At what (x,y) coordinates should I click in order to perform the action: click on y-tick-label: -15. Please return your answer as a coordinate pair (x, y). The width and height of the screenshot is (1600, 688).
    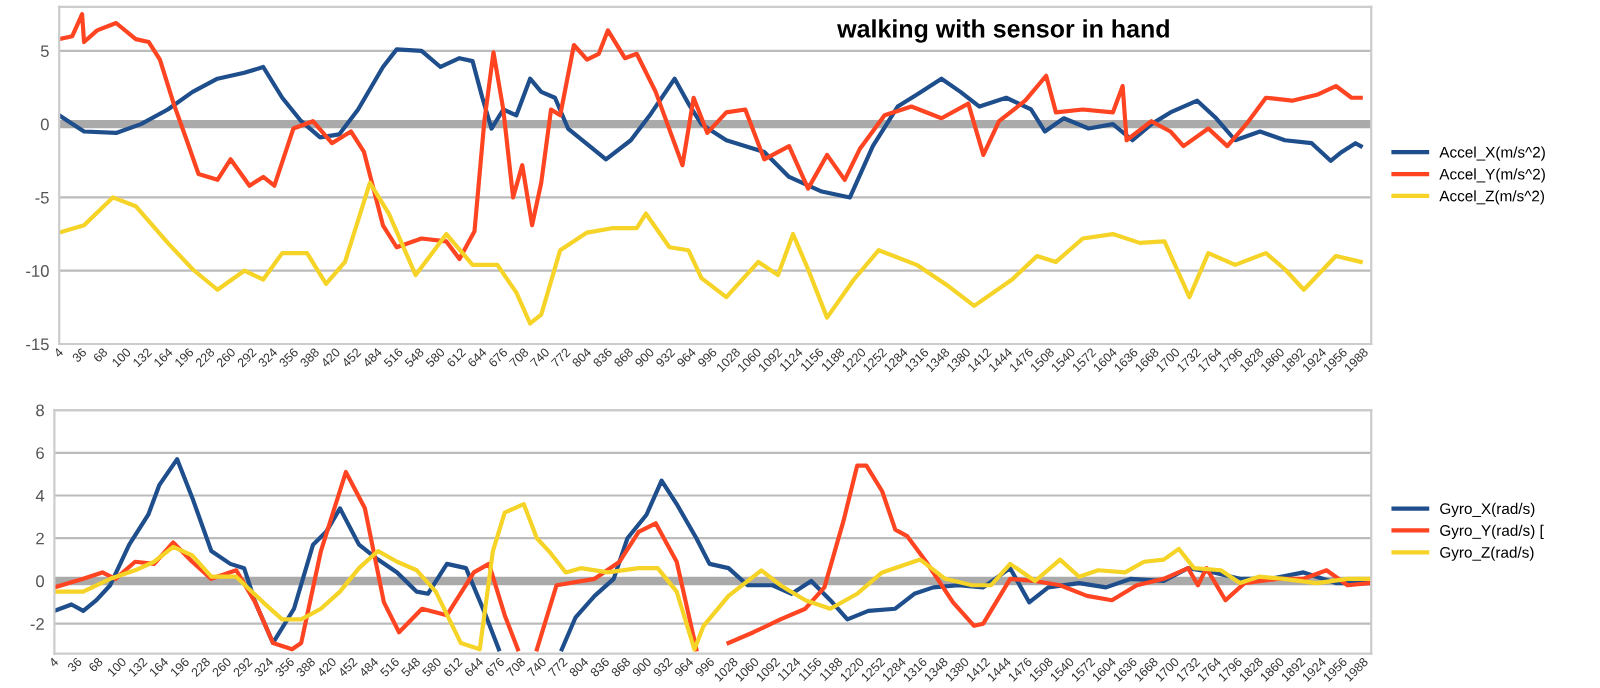
    Looking at the image, I should click on (37, 344).